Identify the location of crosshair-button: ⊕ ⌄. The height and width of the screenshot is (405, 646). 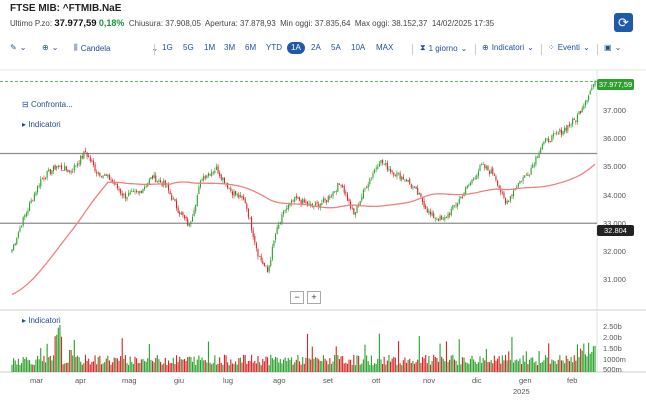
(50, 47).